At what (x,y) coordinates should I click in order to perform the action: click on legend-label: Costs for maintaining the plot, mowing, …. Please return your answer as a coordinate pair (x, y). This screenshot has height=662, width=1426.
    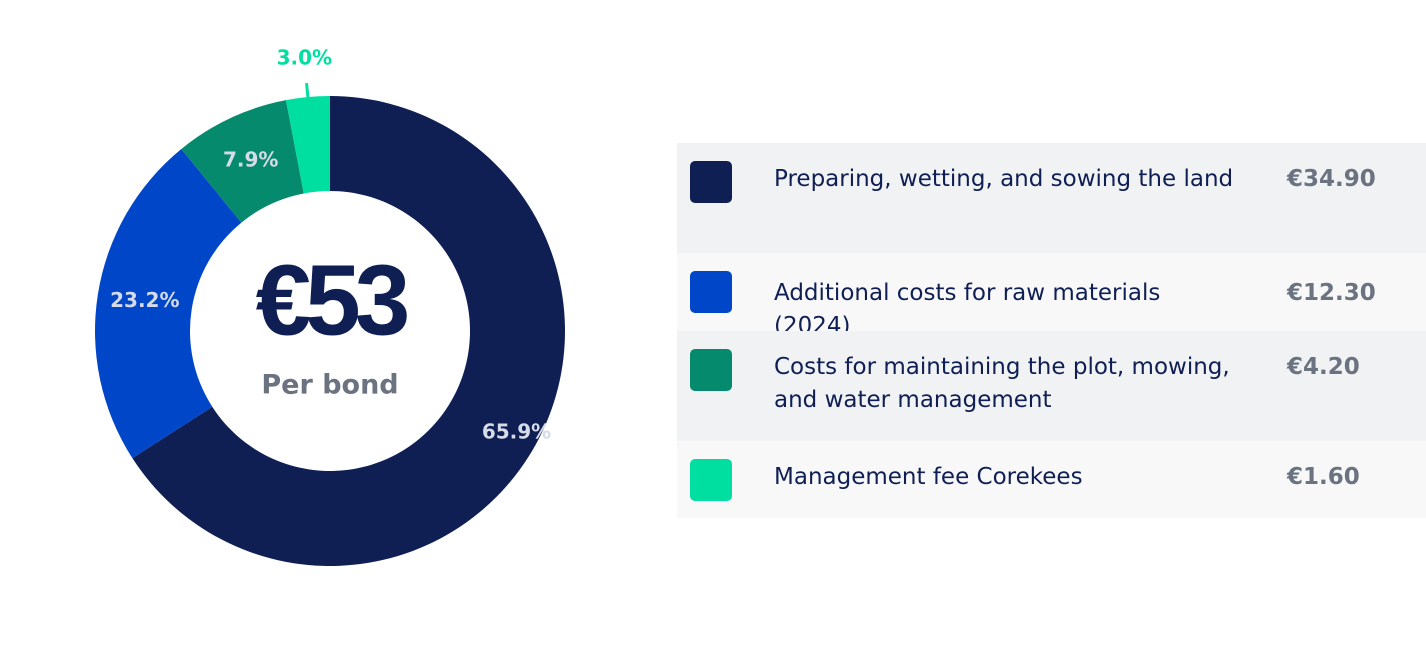
    Looking at the image, I should click on (1002, 383).